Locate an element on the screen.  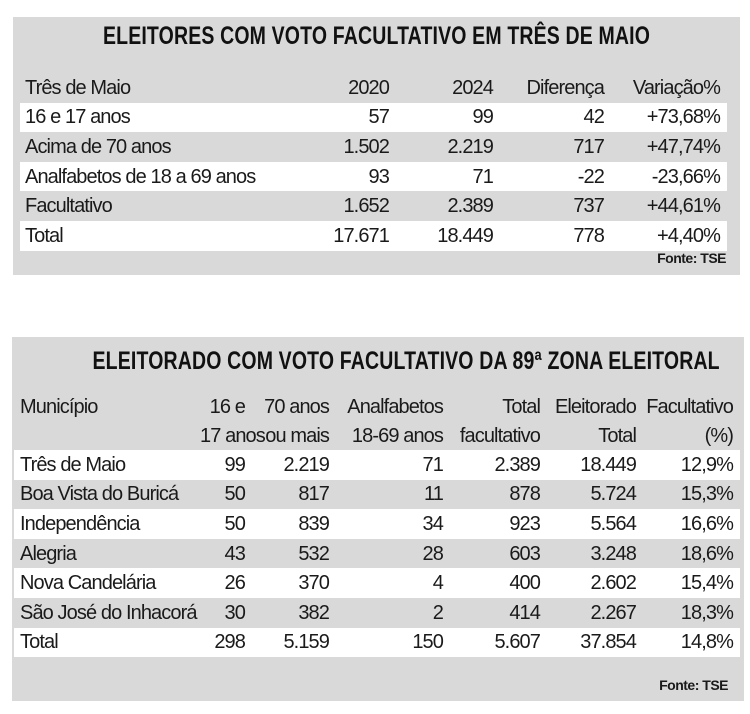
cell-value: 28 is located at coordinates (433, 553).